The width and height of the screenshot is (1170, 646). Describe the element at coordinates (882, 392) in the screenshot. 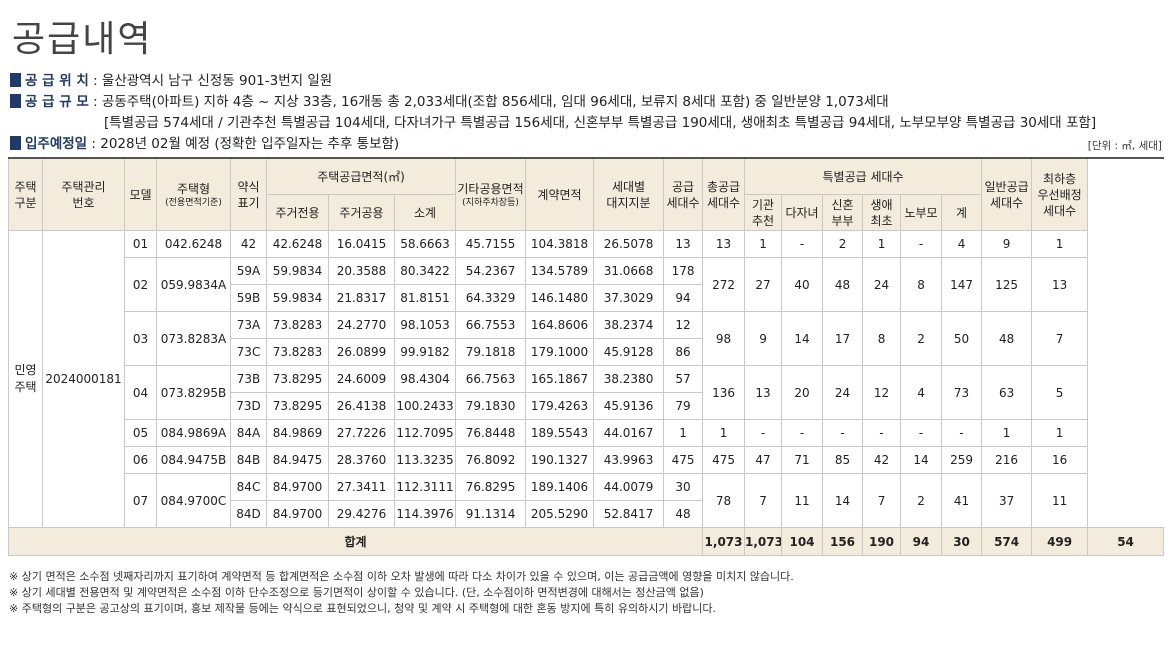

I see `cell-firsttime: 12` at that location.